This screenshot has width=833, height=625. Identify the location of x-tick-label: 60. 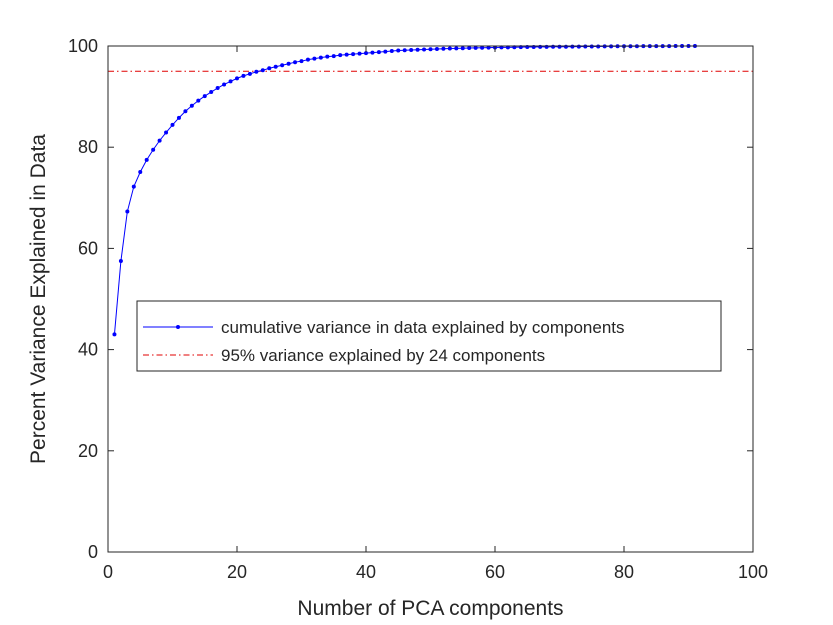
(495, 572).